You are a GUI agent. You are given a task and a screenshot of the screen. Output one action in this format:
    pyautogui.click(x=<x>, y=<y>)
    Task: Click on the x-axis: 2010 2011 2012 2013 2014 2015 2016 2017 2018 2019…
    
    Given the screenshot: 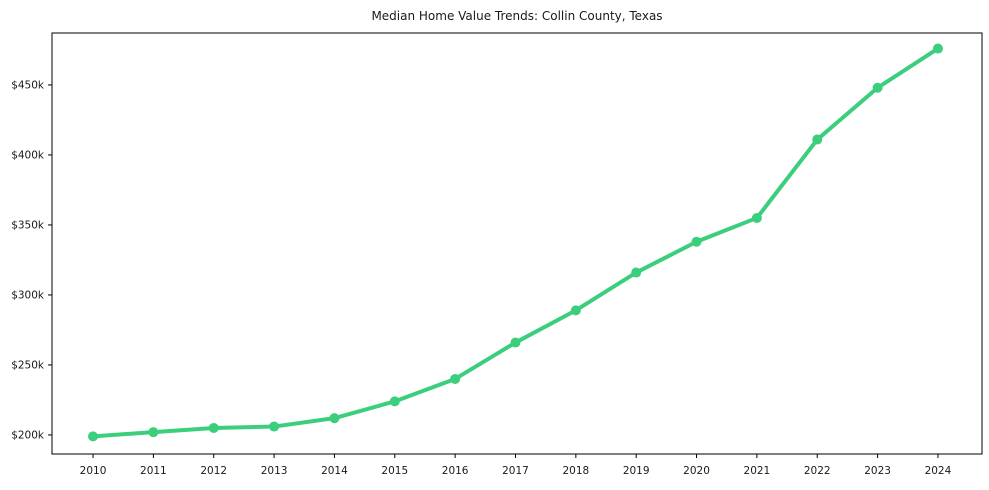 What is the action you would take?
    pyautogui.click(x=516, y=465)
    